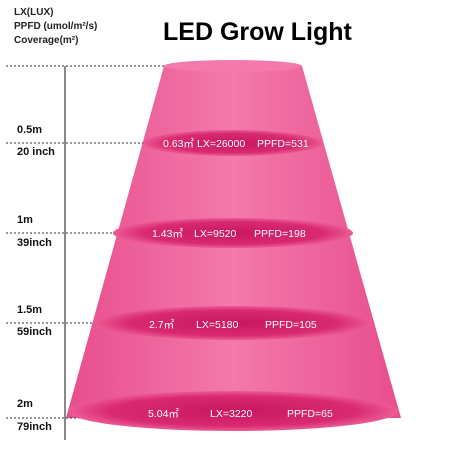  What do you see at coordinates (162, 325) in the screenshot?
I see `coverage-value-3: 2.7㎡` at bounding box center [162, 325].